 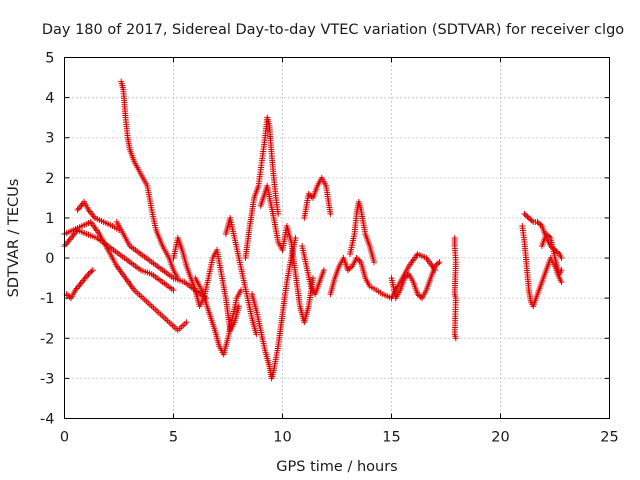 What do you see at coordinates (47, 420) in the screenshot?
I see `y-tick-label: -4` at bounding box center [47, 420].